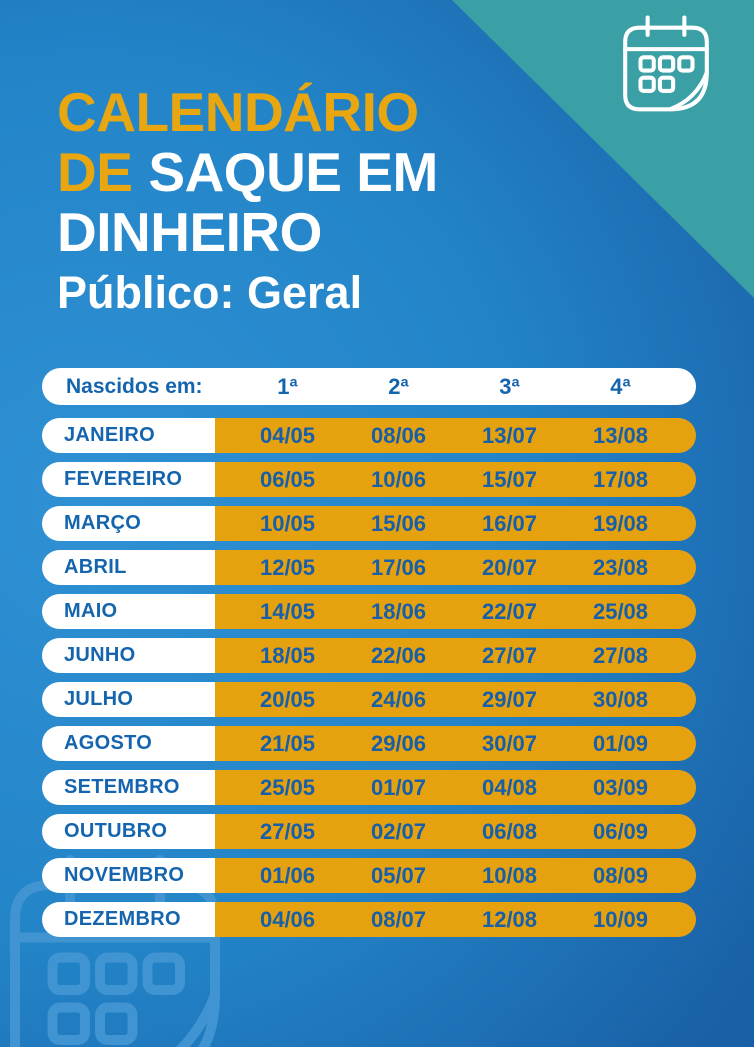 This screenshot has width=754, height=1047. Describe the element at coordinates (238, 112) in the screenshot. I see `title-line-1: CALENDÁRIO` at that location.